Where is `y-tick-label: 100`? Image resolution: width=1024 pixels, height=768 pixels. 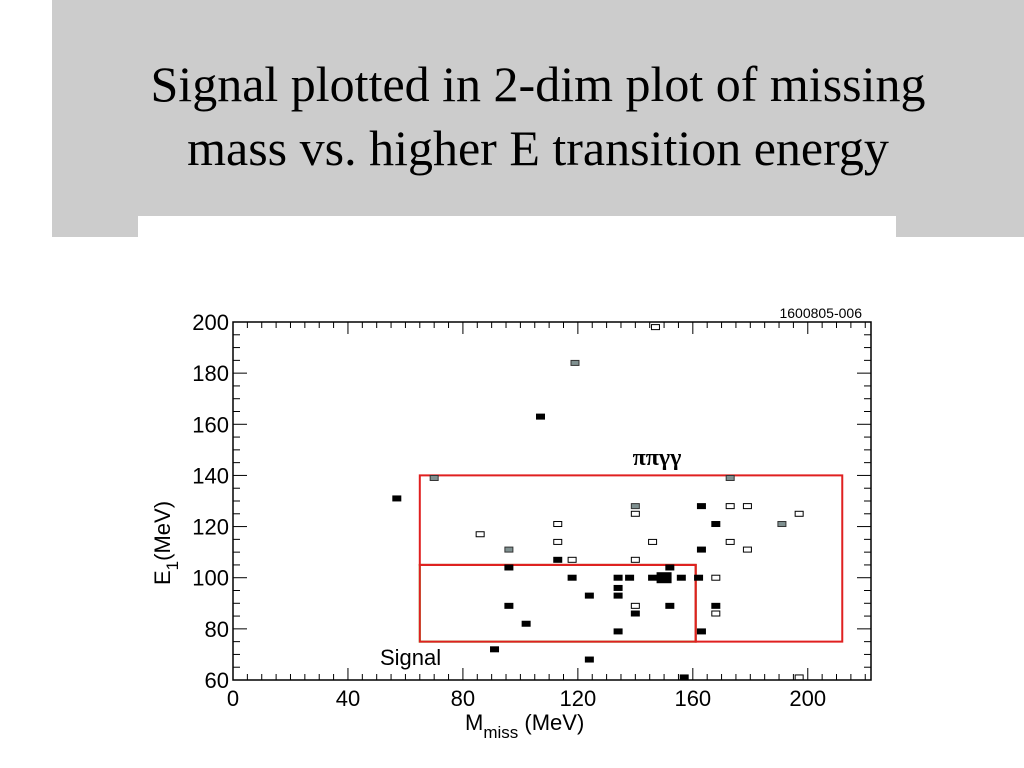
y-tick-label: 100 is located at coordinates (210, 578).